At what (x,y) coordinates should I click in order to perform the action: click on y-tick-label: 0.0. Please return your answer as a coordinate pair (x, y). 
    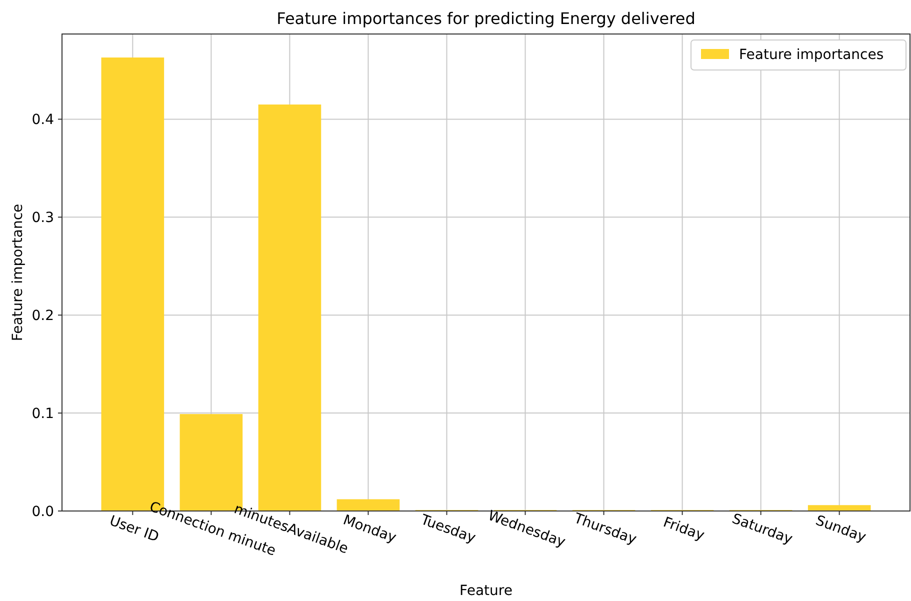
    Looking at the image, I should click on (43, 512).